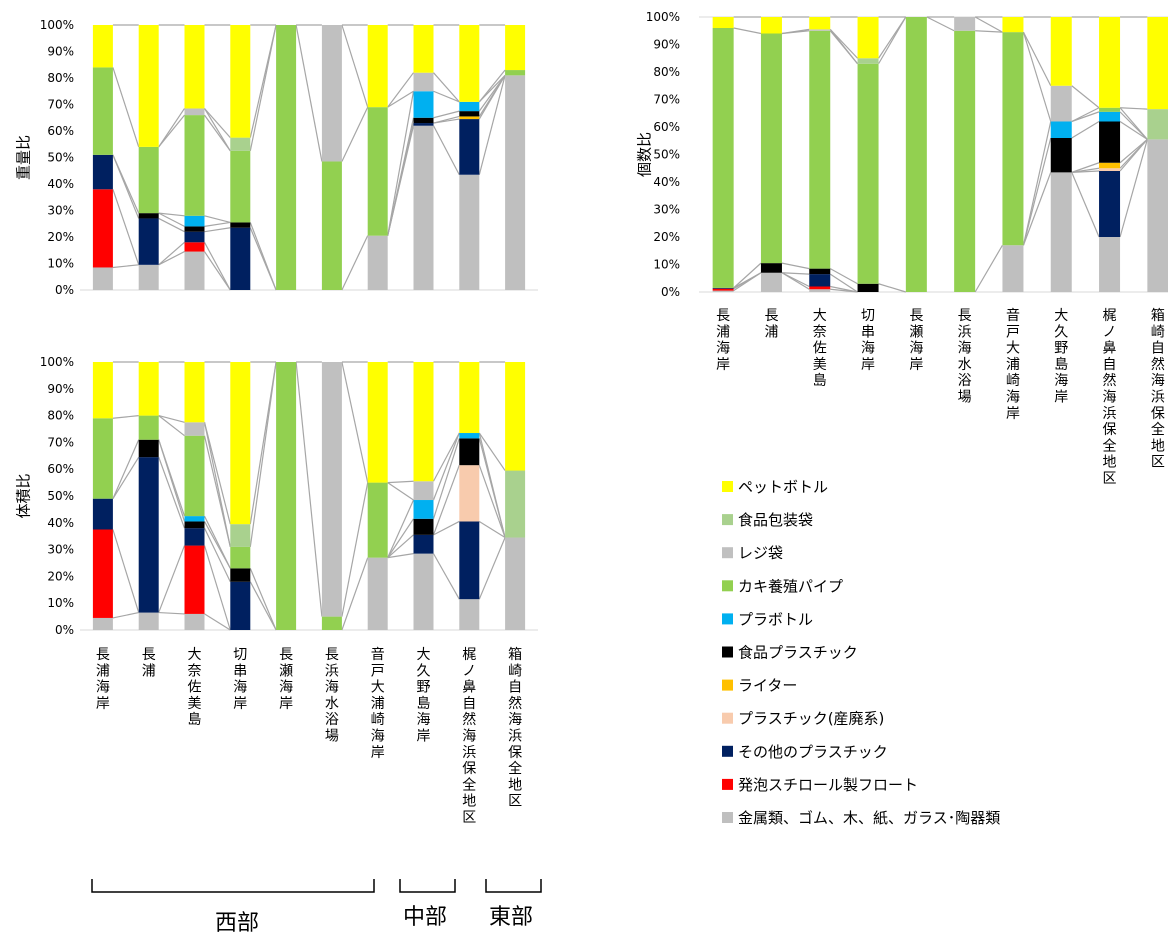 This screenshot has width=1168, height=941. What do you see at coordinates (813, 752) in the screenshot?
I see `legend-label: その他のプラスチック` at bounding box center [813, 752].